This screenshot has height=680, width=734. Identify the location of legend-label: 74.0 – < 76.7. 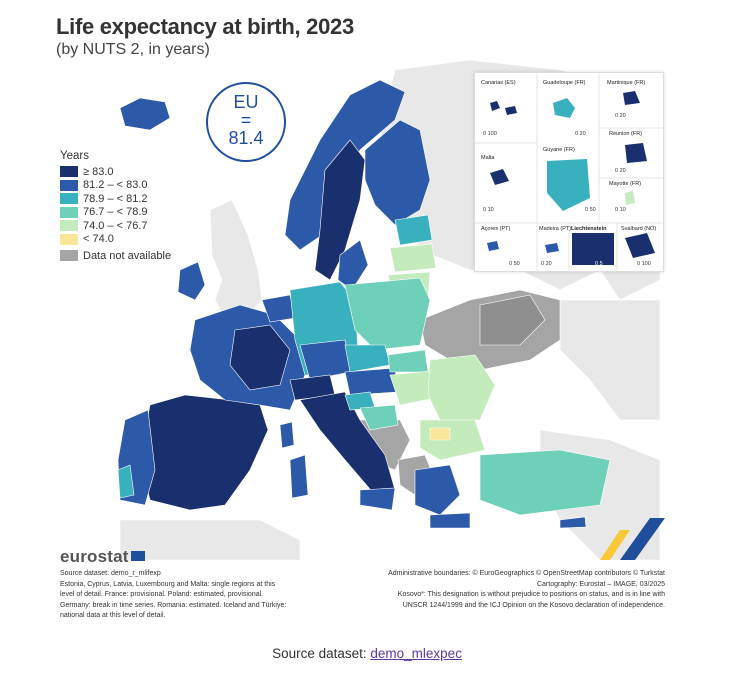
(115, 225).